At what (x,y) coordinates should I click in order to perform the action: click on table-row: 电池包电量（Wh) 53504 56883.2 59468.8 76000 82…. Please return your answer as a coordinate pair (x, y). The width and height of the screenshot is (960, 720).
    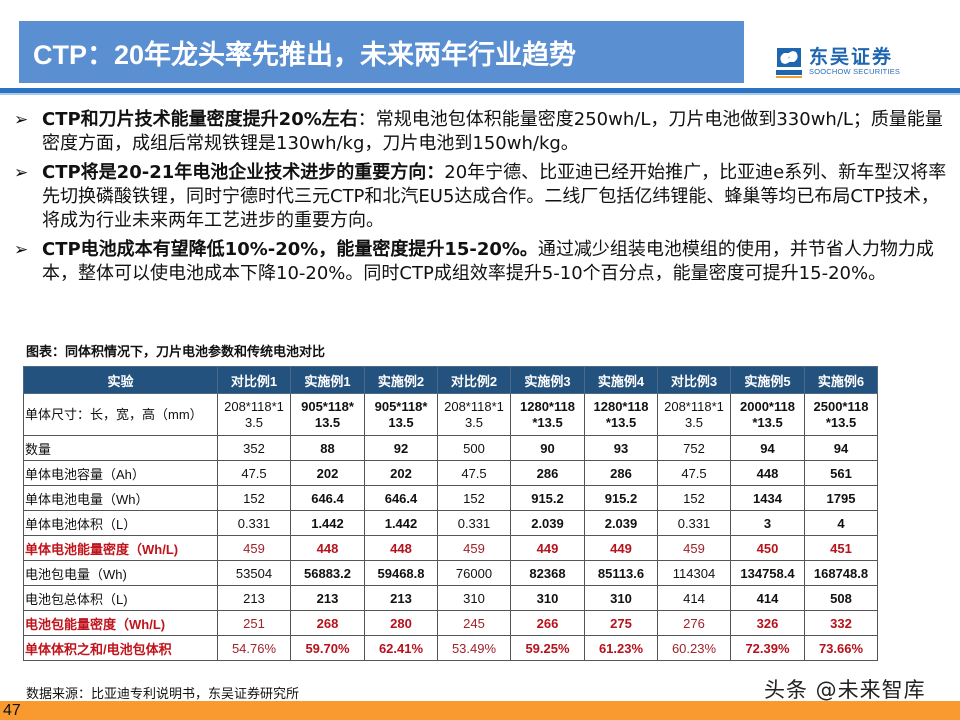
    Looking at the image, I should click on (450, 573).